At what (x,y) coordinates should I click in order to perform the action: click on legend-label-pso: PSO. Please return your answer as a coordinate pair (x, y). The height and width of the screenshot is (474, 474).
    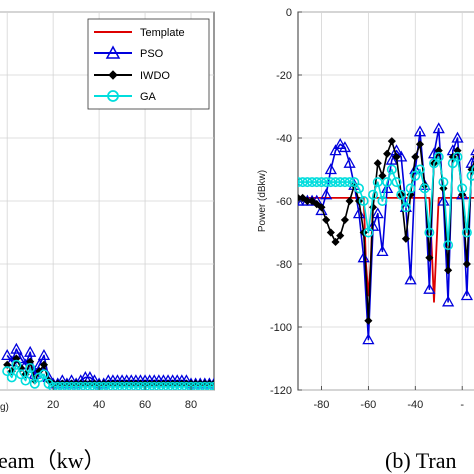
    Looking at the image, I should click on (152, 54).